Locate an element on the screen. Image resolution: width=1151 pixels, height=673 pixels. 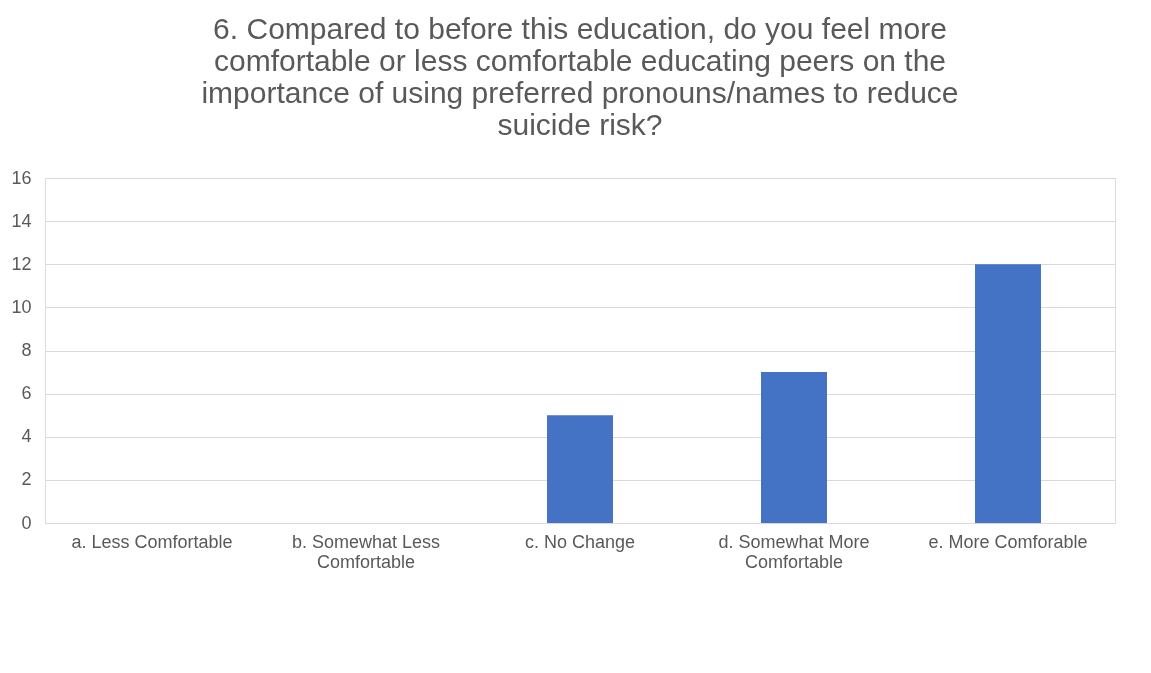
y-tick-label: 0 is located at coordinates (26, 522).